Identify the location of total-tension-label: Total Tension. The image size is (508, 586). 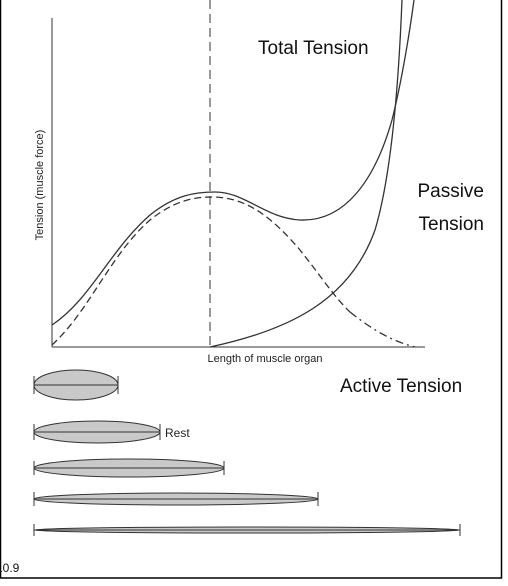
(313, 48).